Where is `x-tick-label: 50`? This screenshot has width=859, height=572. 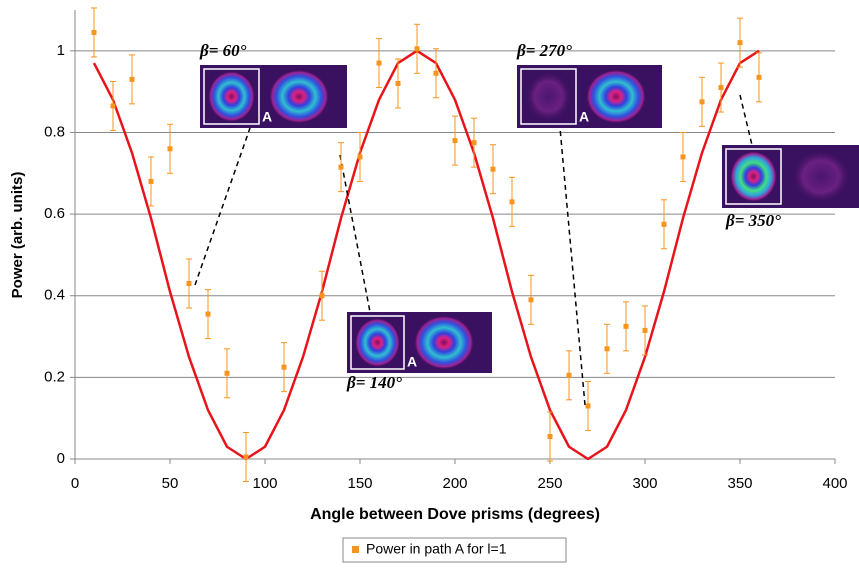 x-tick-label: 50 is located at coordinates (170, 483).